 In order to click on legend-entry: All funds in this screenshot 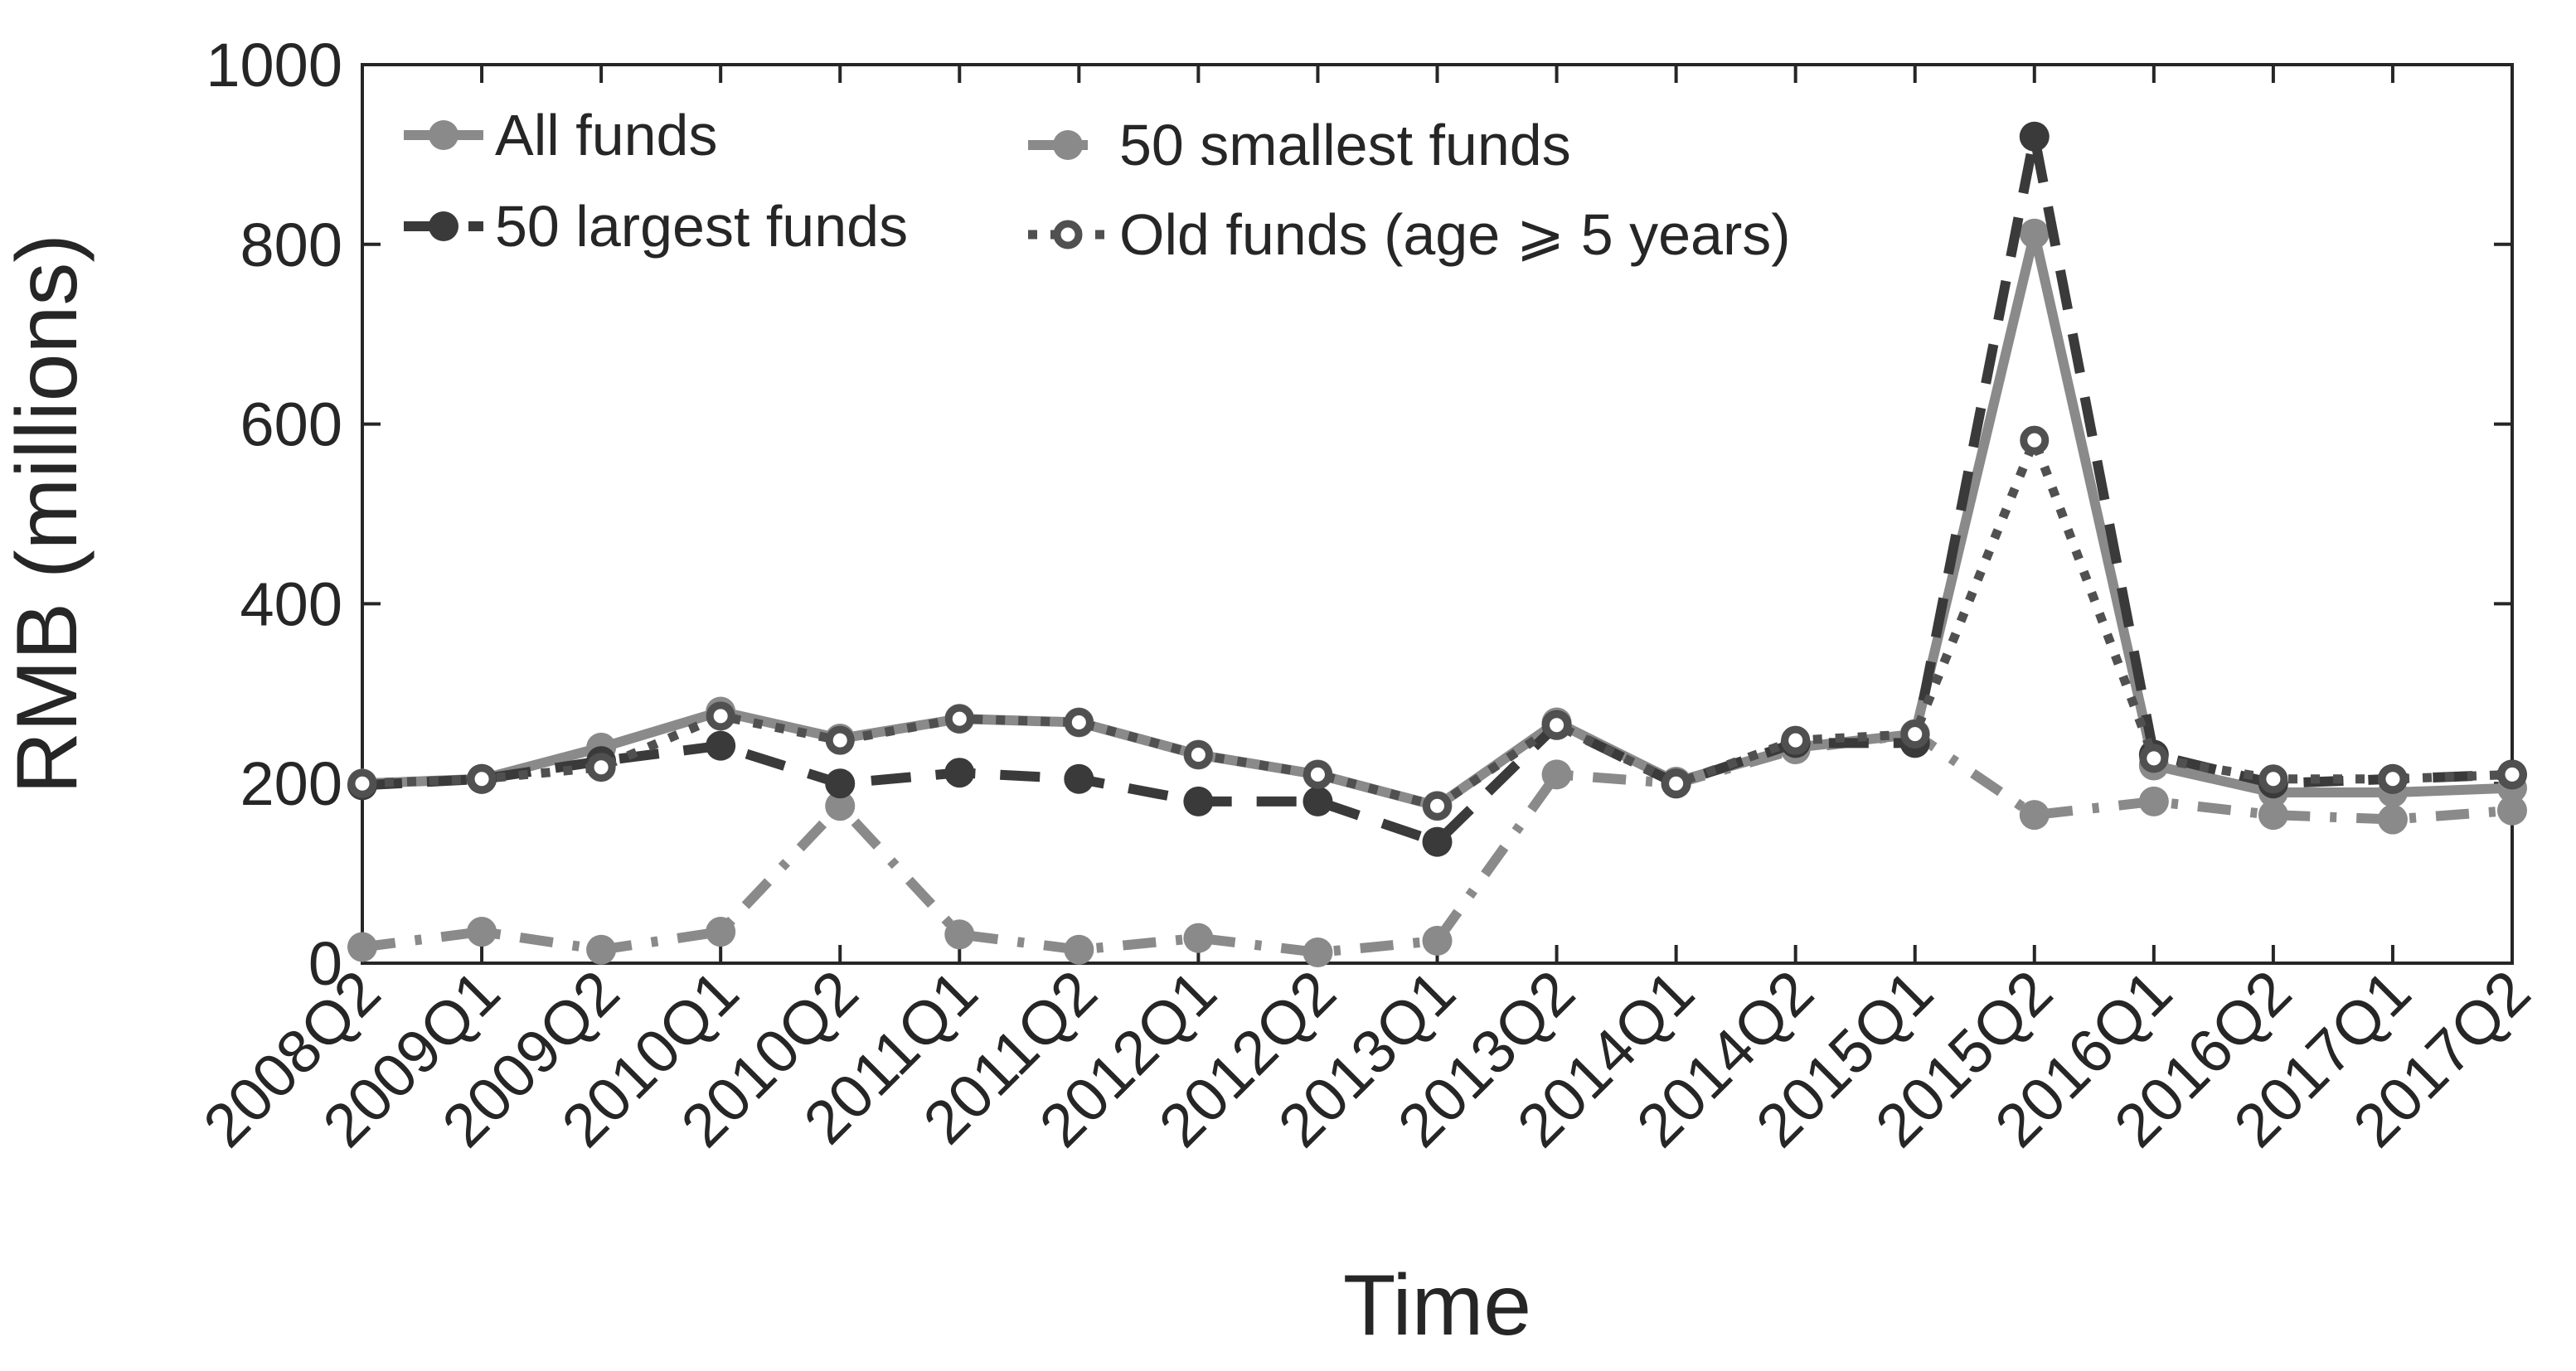, I will do `click(560, 135)`.